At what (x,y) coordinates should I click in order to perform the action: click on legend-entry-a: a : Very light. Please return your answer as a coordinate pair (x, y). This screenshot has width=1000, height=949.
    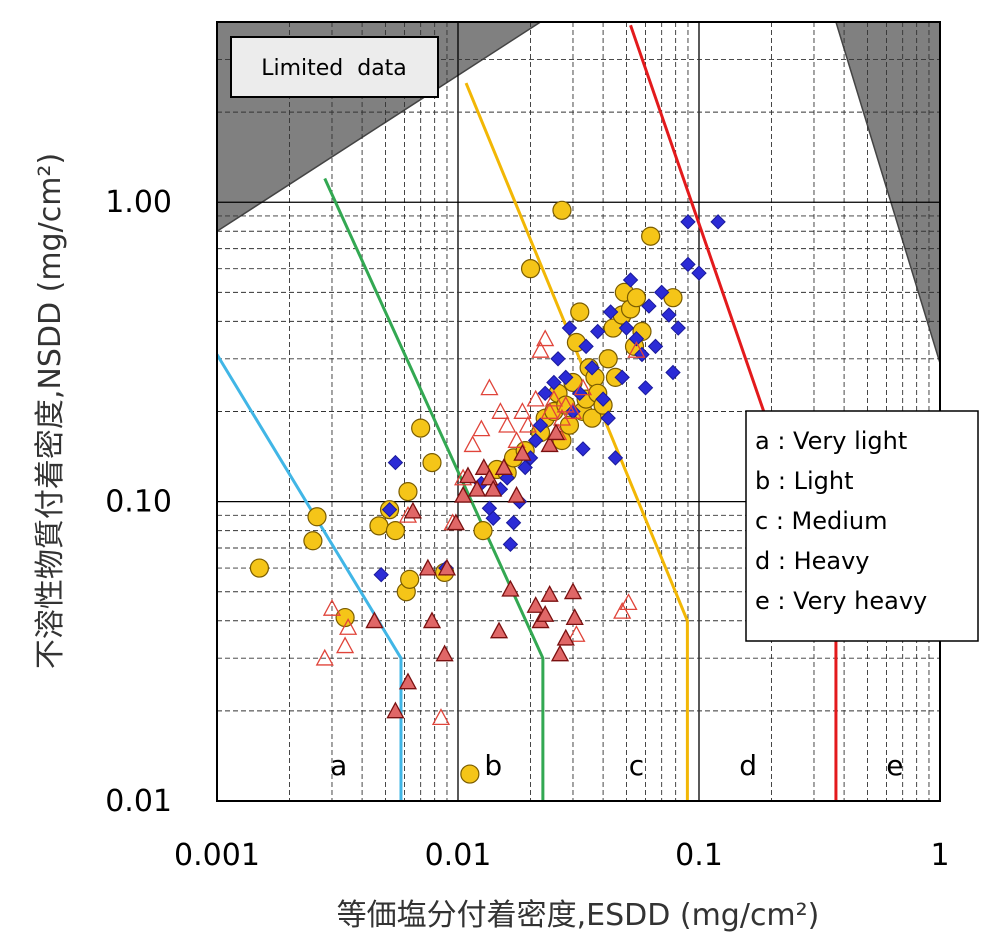
    Looking at the image, I should click on (831, 441).